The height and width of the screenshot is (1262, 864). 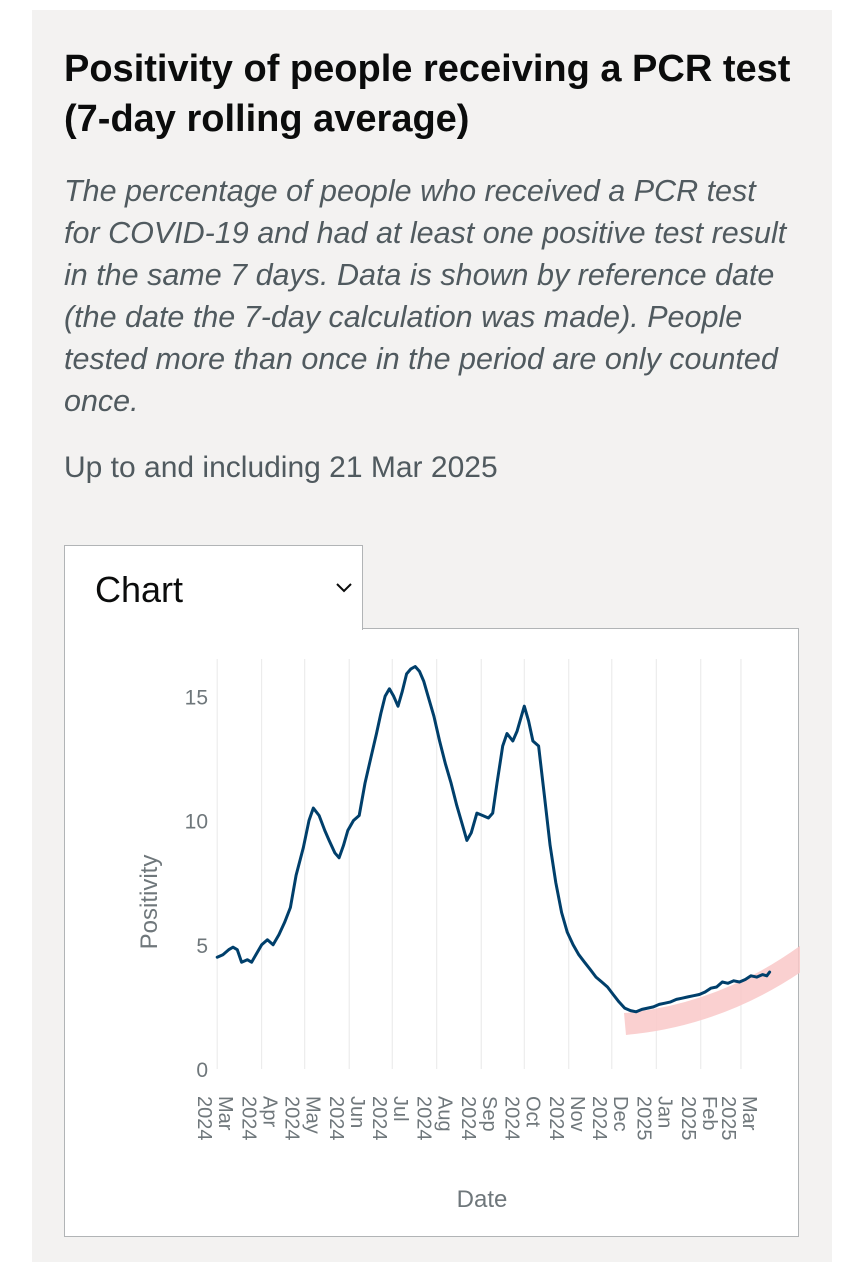 I want to click on x-tick-label: Jun, so click(x=357, y=1112).